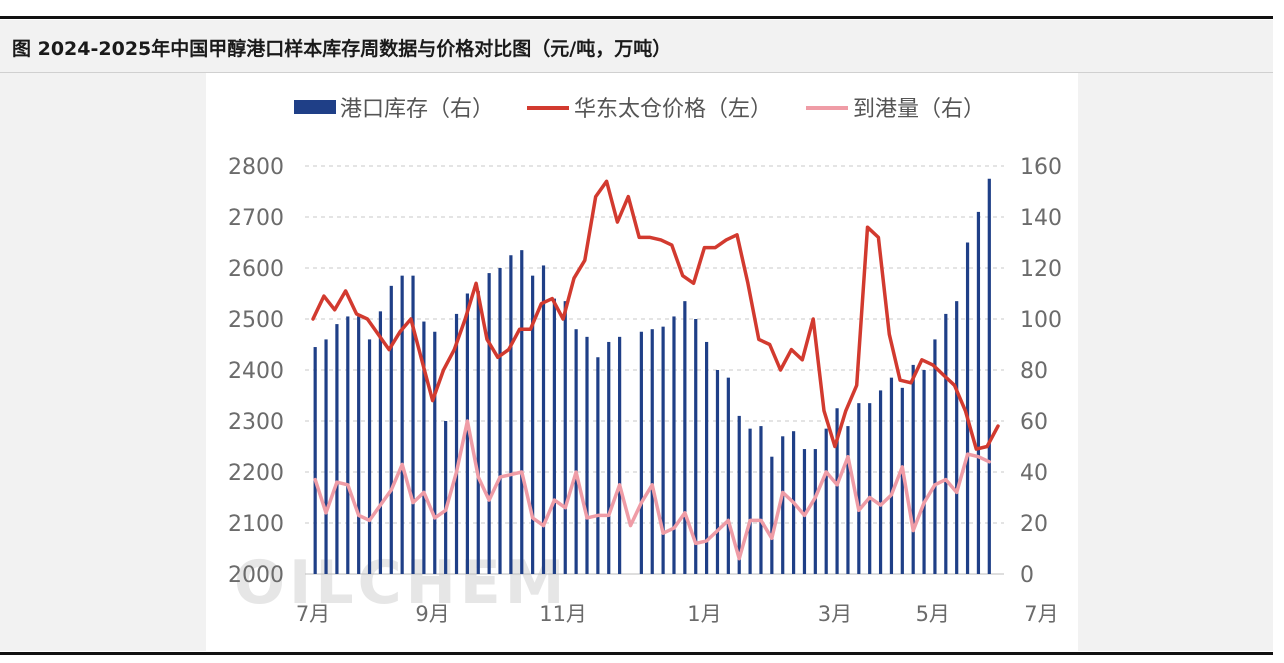 Image resolution: width=1284 pixels, height=663 pixels. I want to click on y-right-tick-label: 80, so click(1034, 371).